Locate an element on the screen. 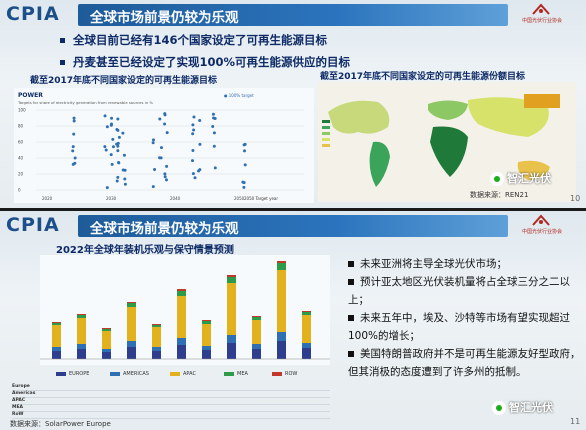 The image size is (586, 430). wechat-icon is located at coordinates (499, 408).